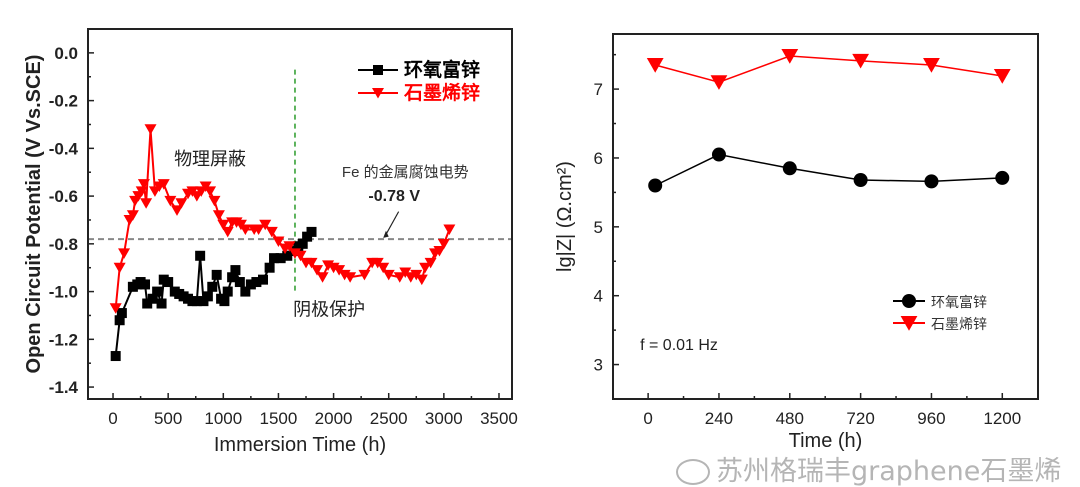 The height and width of the screenshot is (487, 1080). What do you see at coordinates (826, 441) in the screenshot?
I see `x-axis-label: Time (h)` at bounding box center [826, 441].